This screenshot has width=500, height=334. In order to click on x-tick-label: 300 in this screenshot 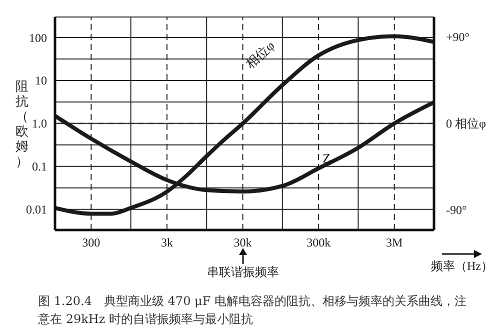, I will do `click(91, 243)`.